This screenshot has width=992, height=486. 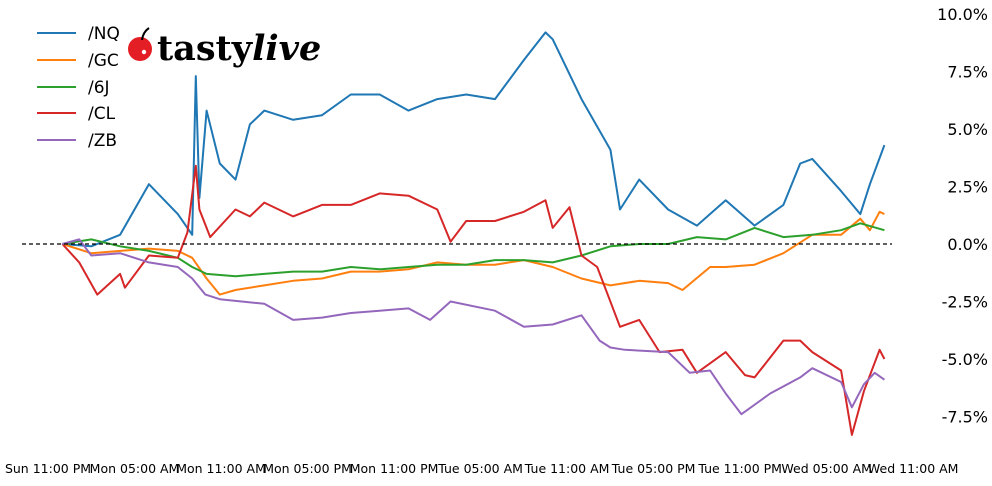 I want to click on x-tick-label: Tue 05:00 AM, so click(x=480, y=468).